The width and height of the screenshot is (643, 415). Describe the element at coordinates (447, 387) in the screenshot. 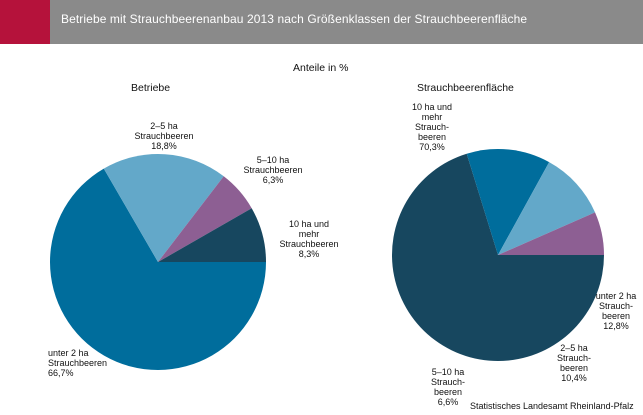

I see `right-label-5-10-ha: 5–10 ha Strauch- beeren 6,6%` at that location.